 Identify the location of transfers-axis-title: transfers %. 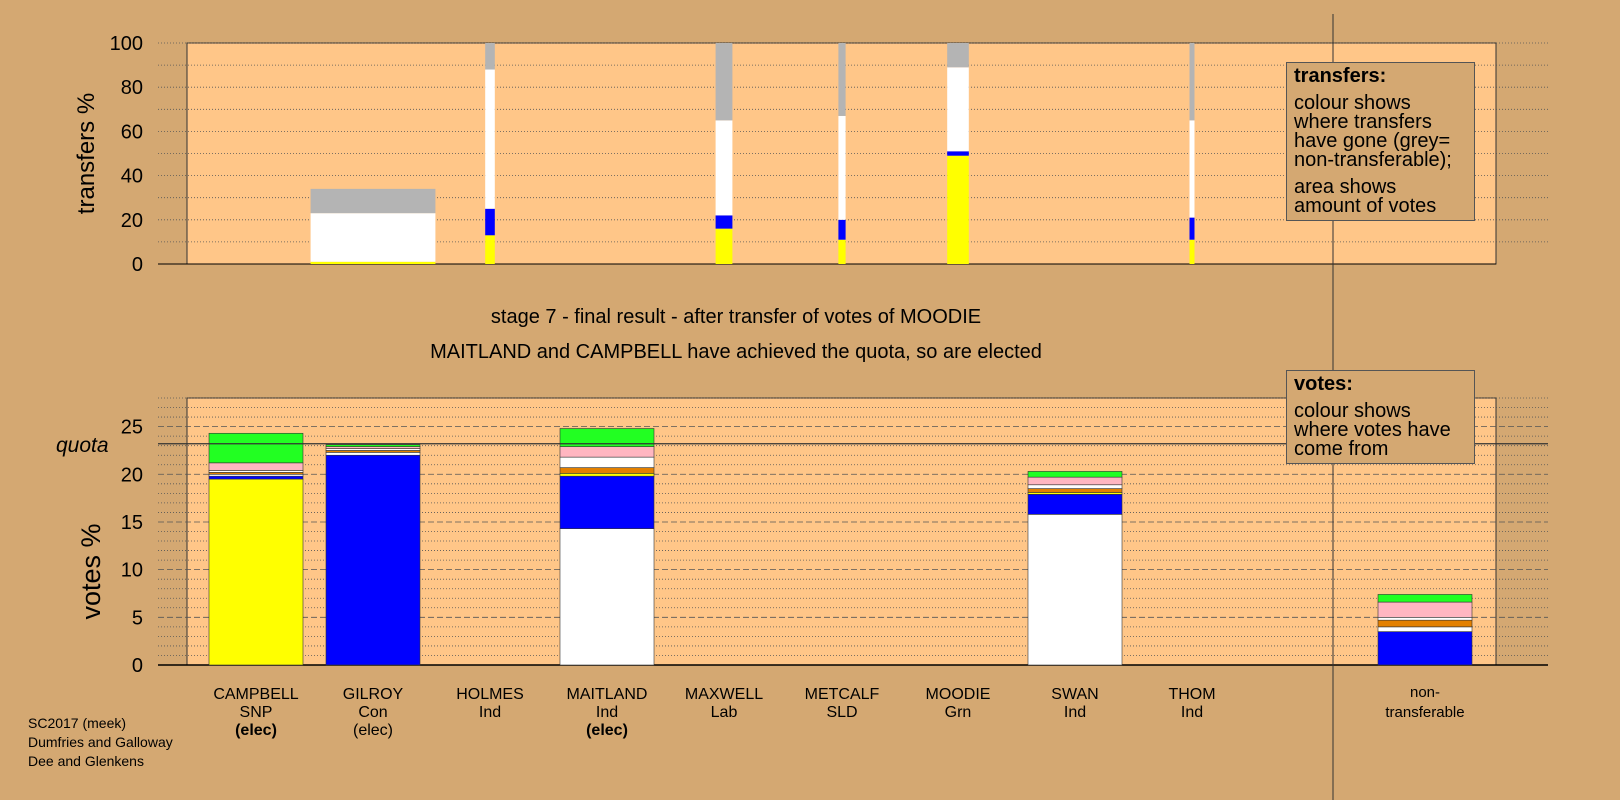
(86, 153).